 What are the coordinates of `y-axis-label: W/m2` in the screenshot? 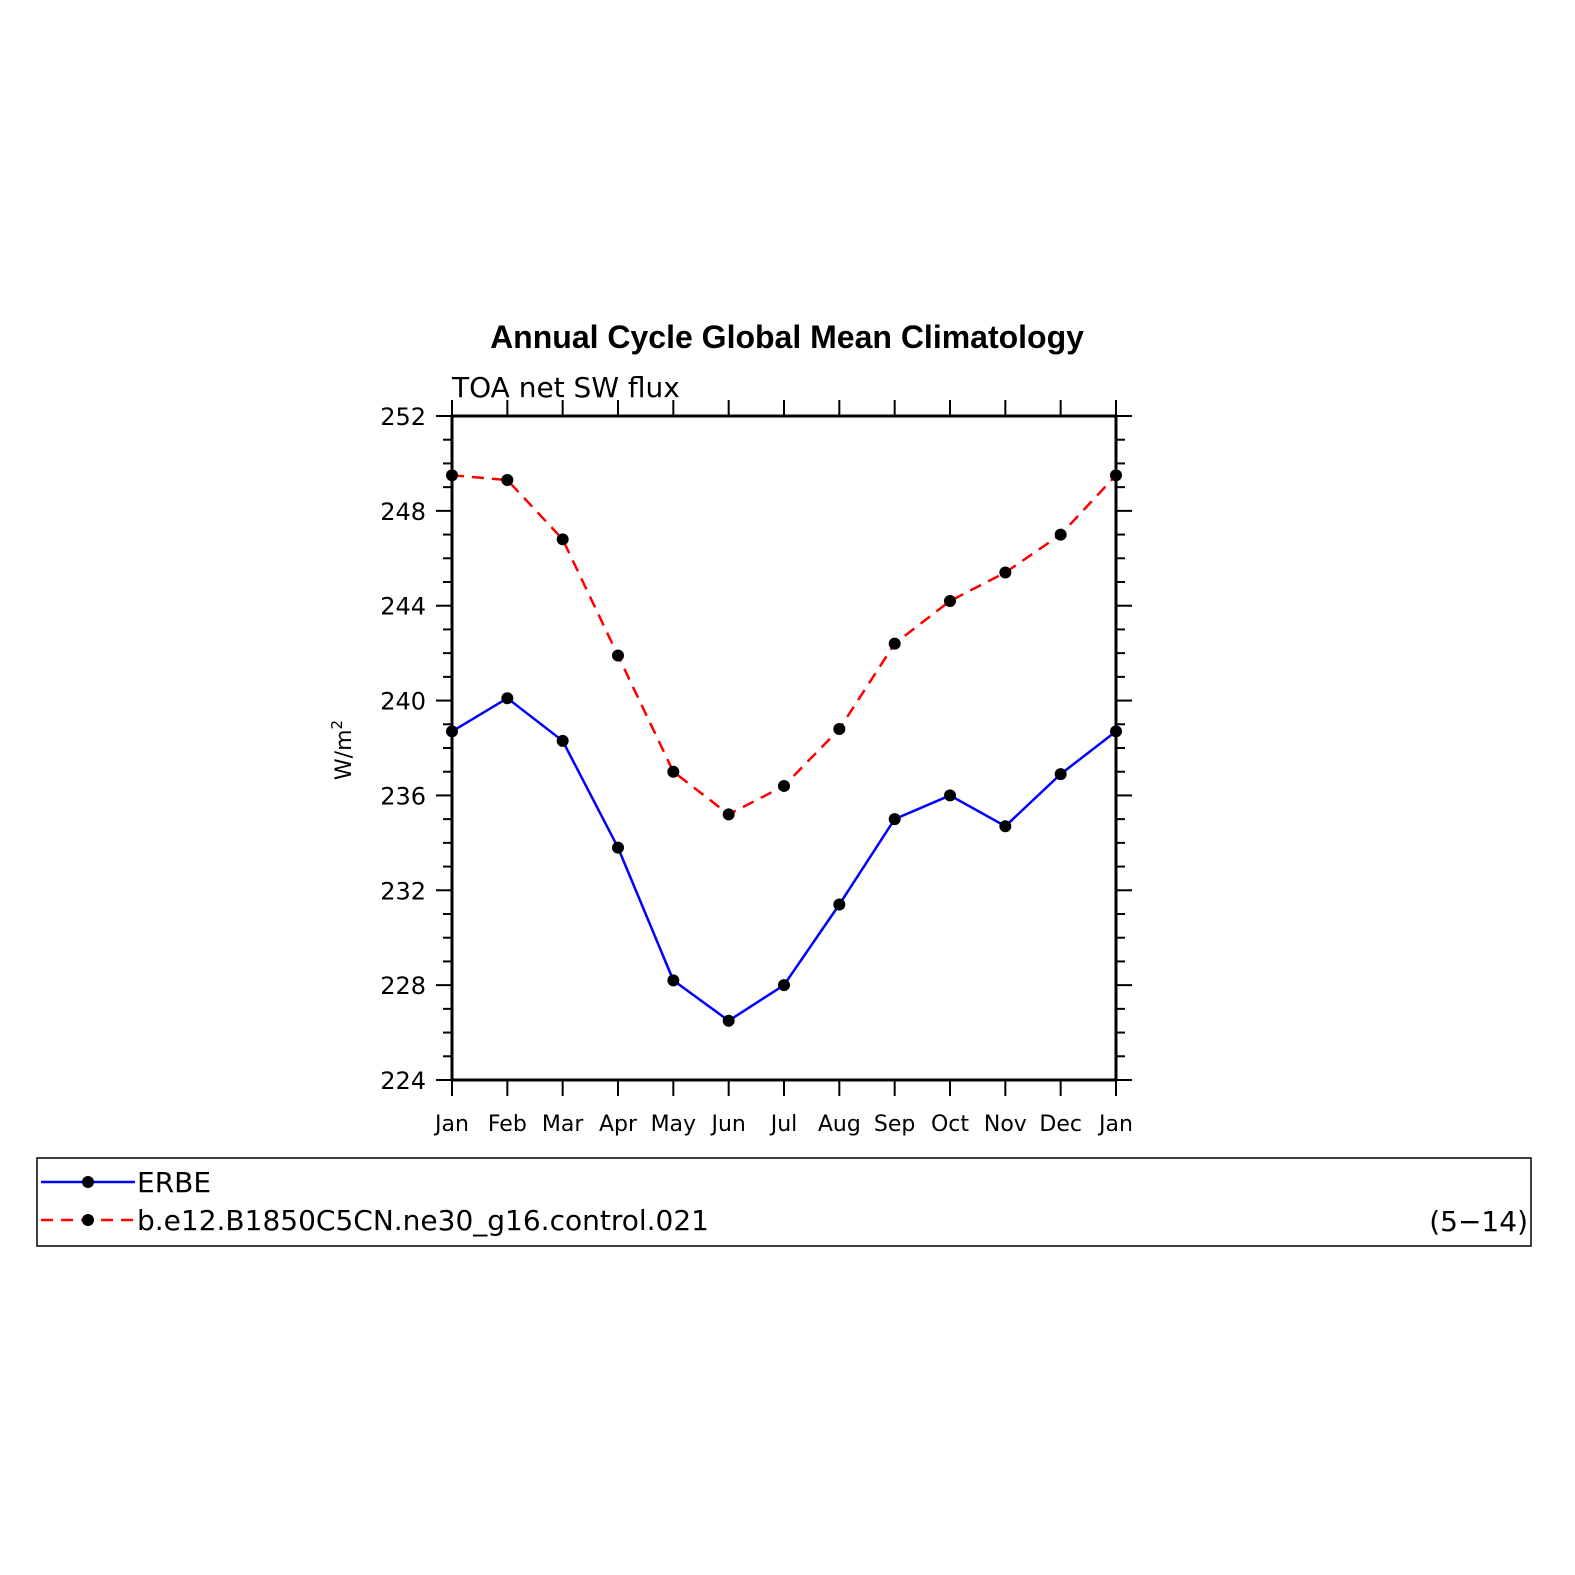 It's located at (342, 750).